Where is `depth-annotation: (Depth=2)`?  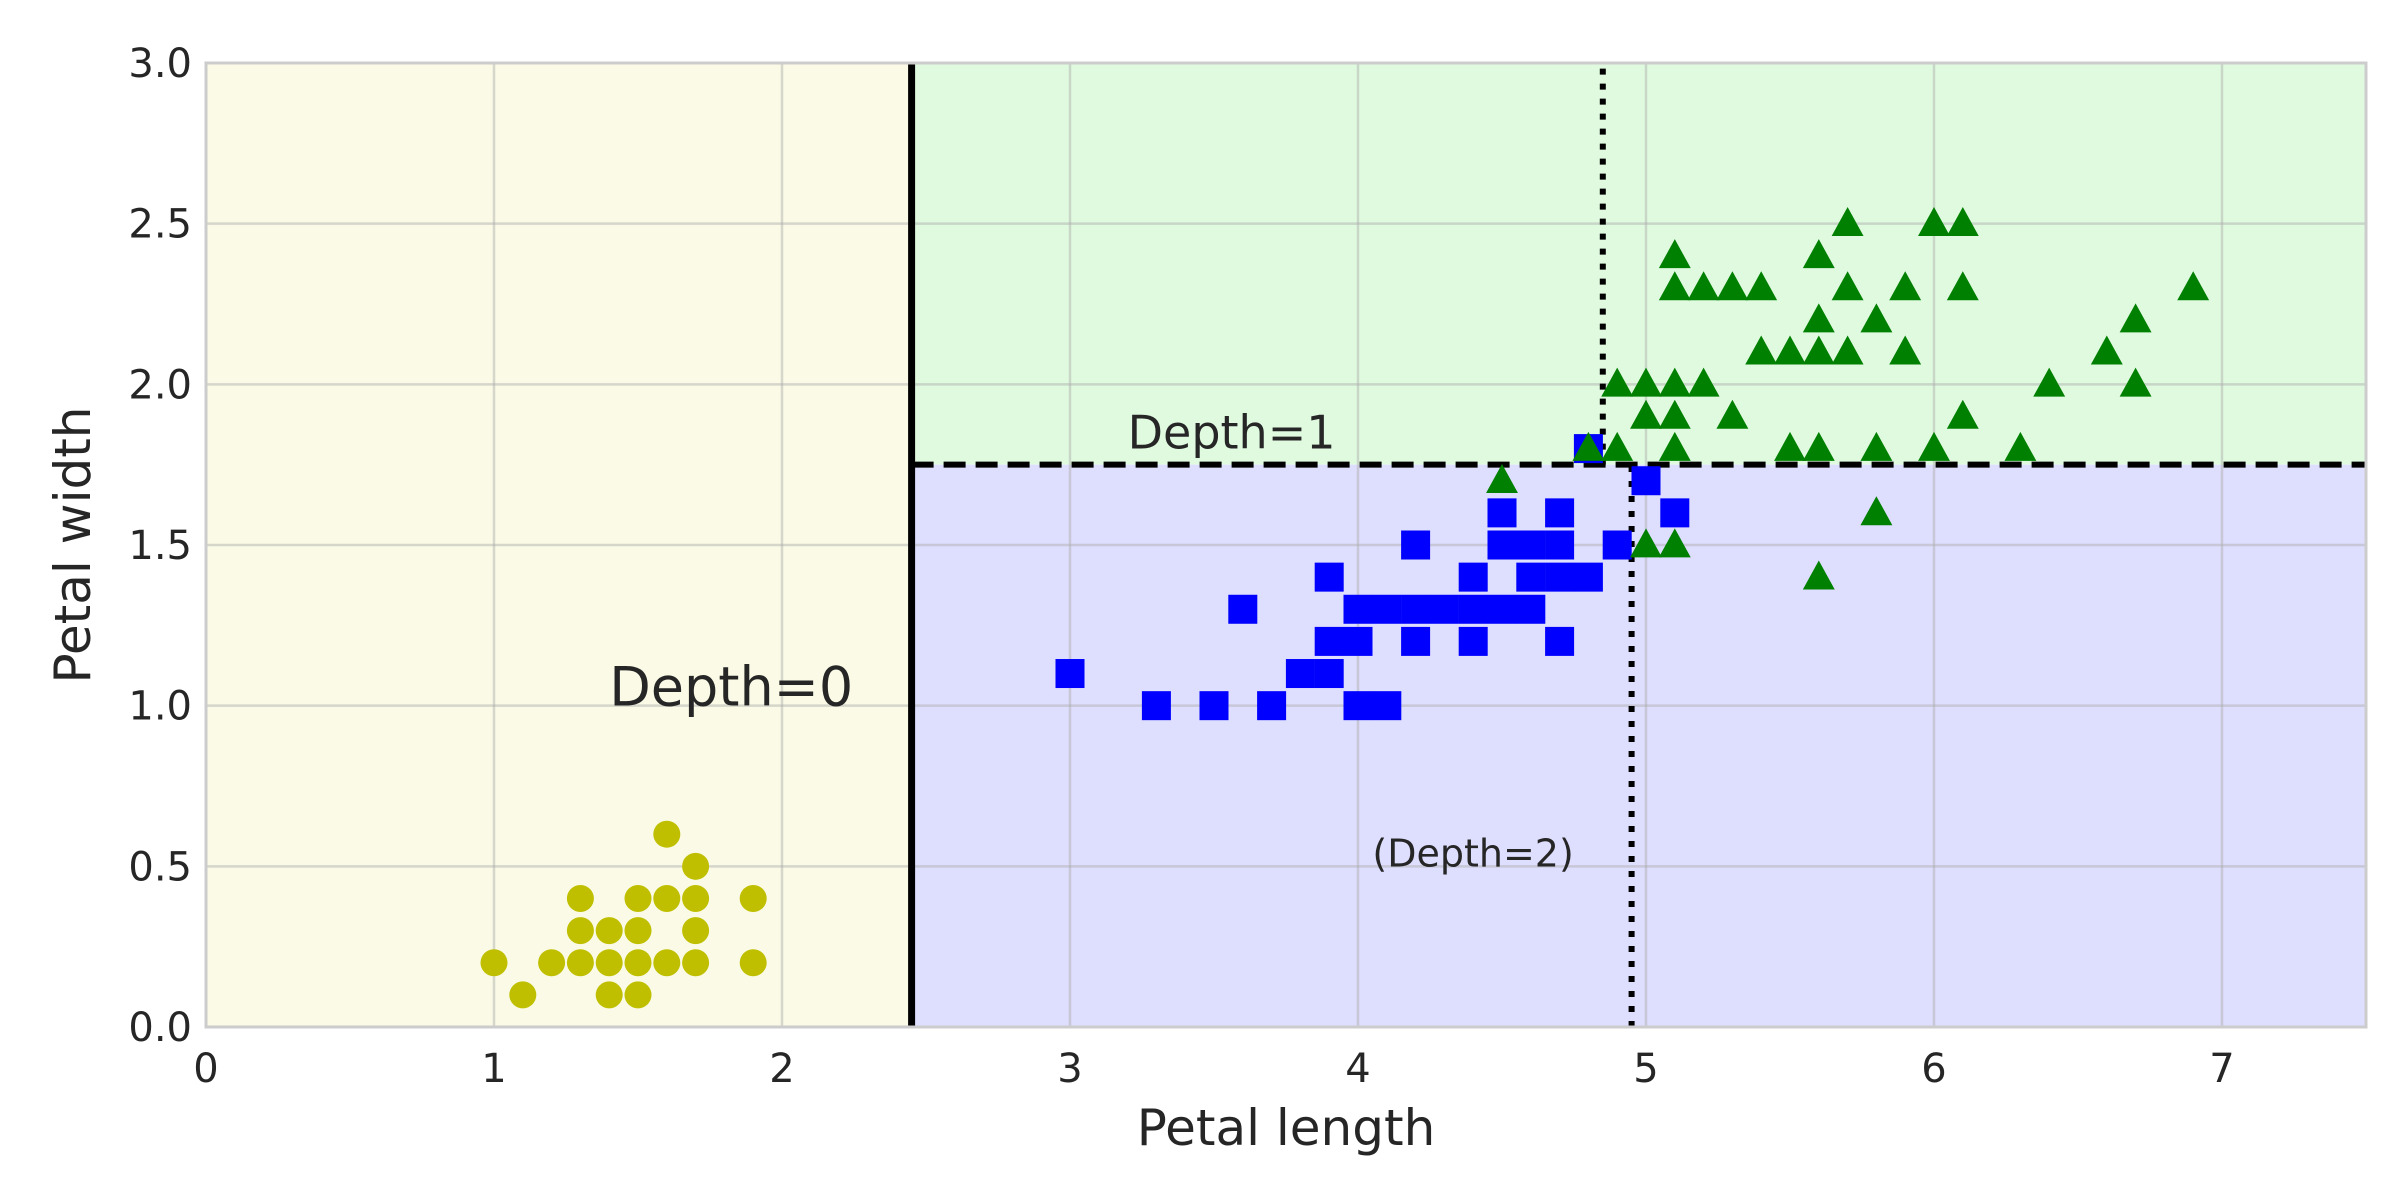 depth-annotation: (Depth=2) is located at coordinates (1472, 853).